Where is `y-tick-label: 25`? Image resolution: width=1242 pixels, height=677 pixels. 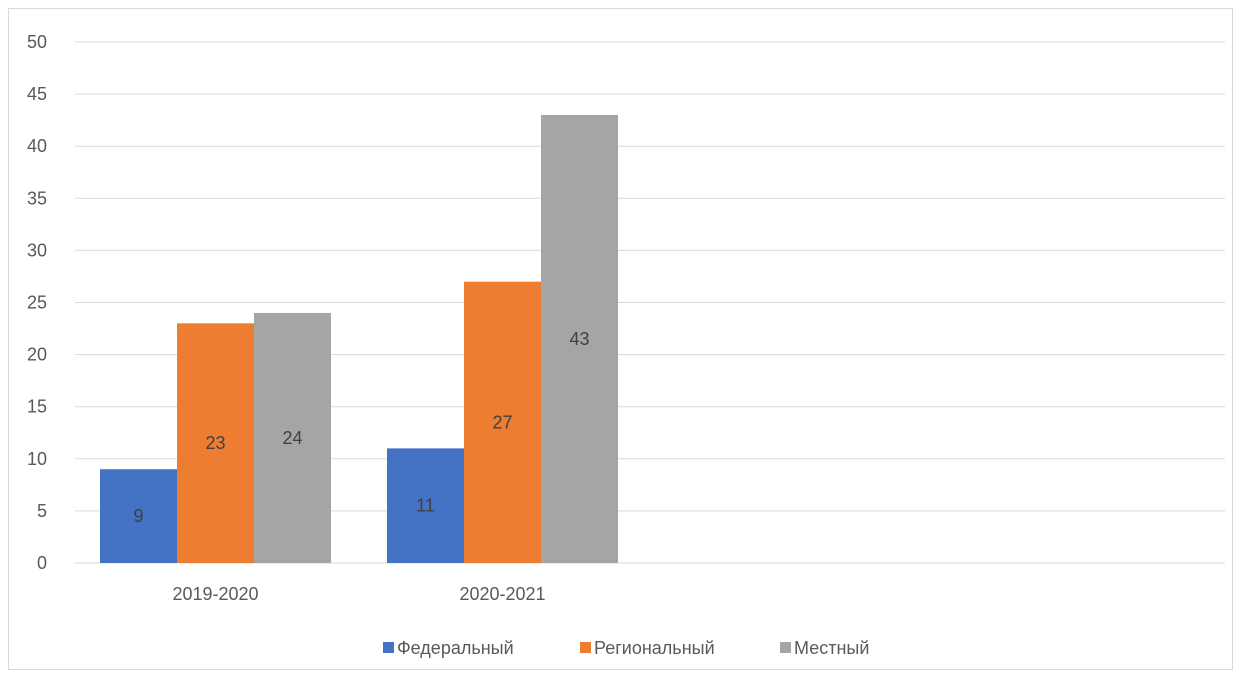 y-tick-label: 25 is located at coordinates (37, 303).